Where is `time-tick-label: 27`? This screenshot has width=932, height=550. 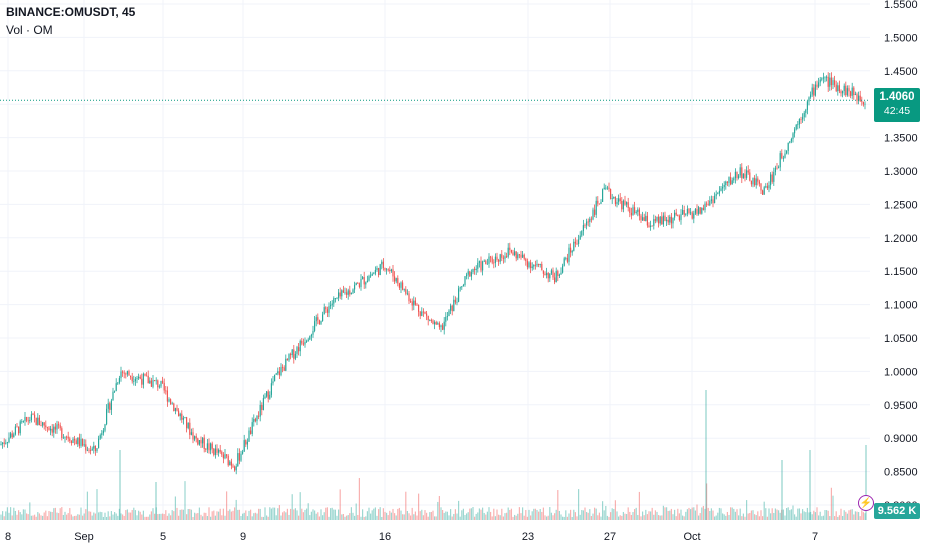
time-tick-label: 27 is located at coordinates (610, 537).